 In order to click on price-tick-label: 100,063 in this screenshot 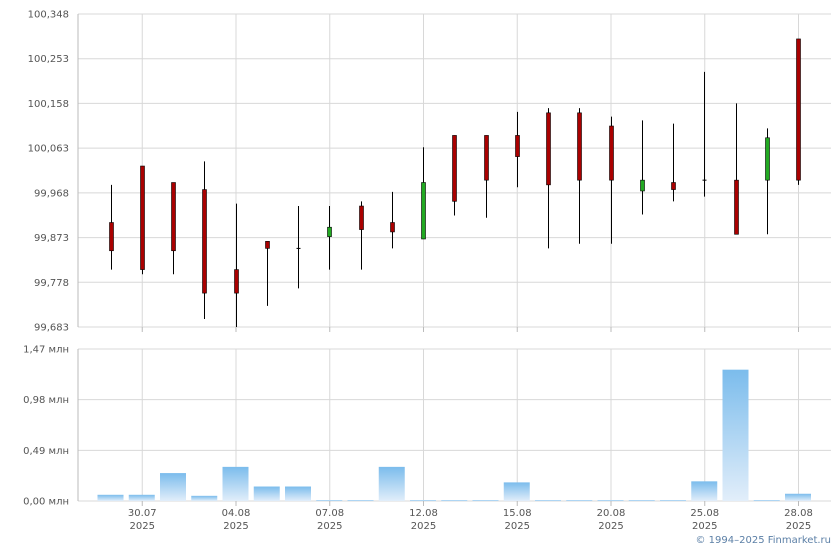, I will do `click(48, 149)`.